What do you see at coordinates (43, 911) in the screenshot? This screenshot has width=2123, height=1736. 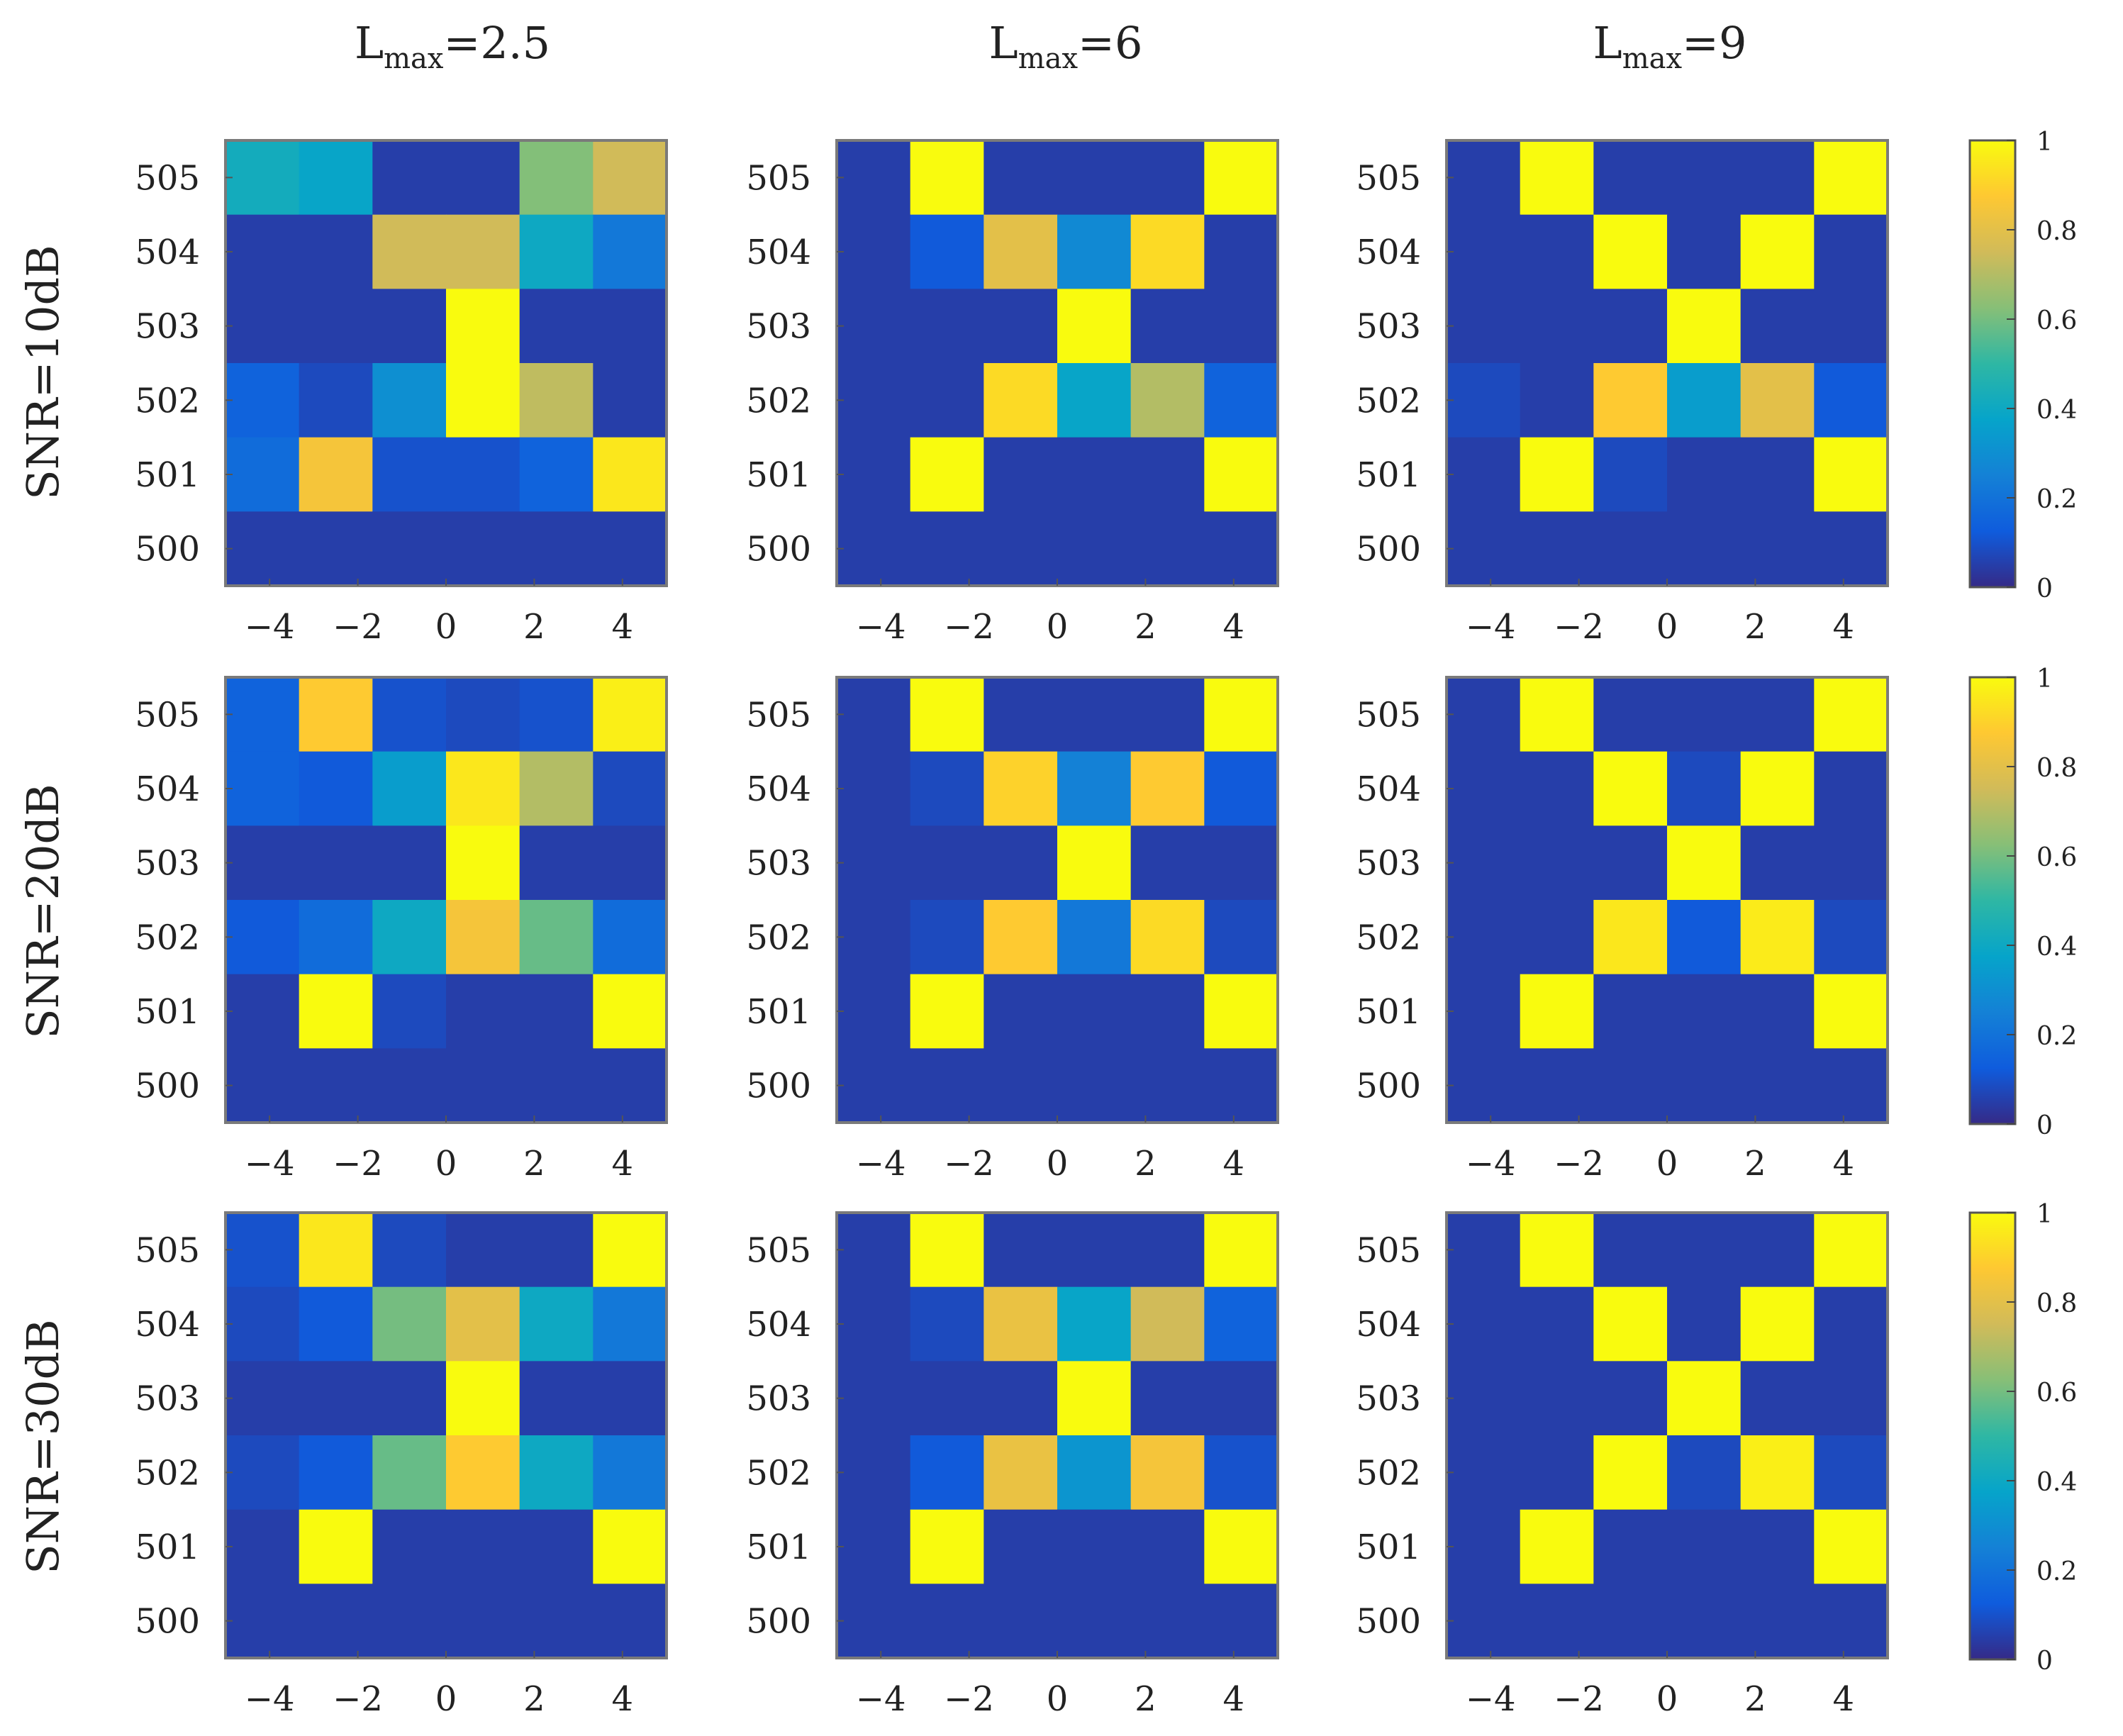 I see `row-title-2: SNR=20dB` at bounding box center [43, 911].